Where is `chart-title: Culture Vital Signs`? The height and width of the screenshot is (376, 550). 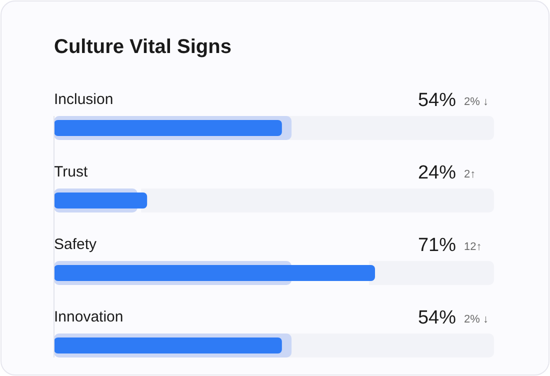
chart-title: Culture Vital Signs is located at coordinates (143, 47).